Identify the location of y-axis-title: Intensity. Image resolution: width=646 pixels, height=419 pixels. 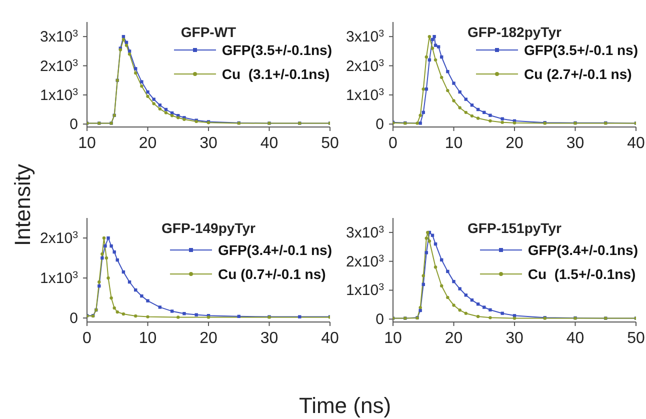
(23, 205).